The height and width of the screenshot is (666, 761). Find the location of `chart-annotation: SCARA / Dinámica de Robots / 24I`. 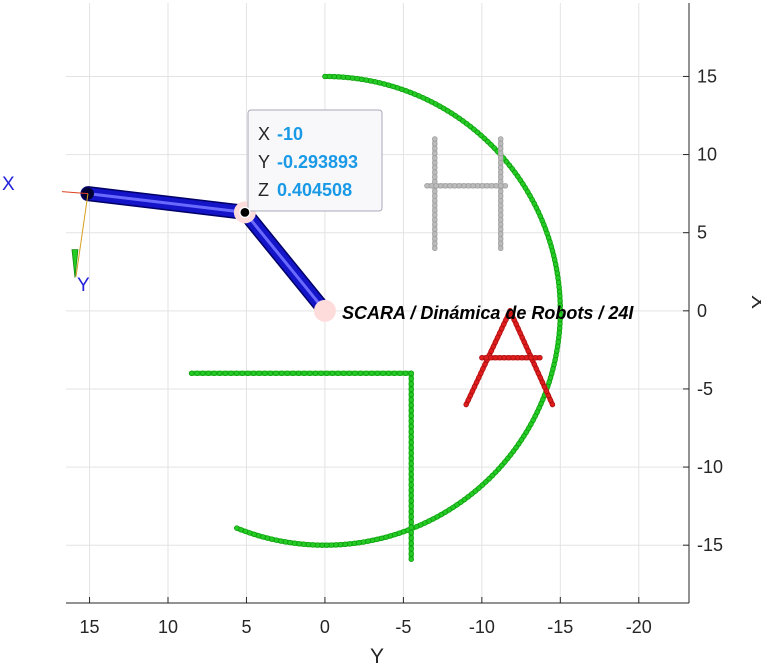

chart-annotation: SCARA / Dinámica de Robots / 24I is located at coordinates (488, 313).